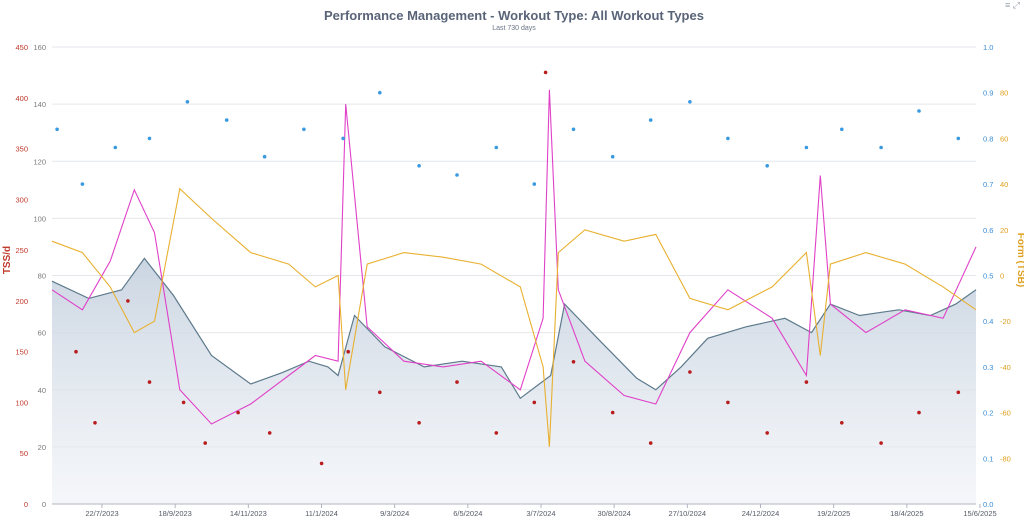 The width and height of the screenshot is (1024, 527). Describe the element at coordinates (44, 504) in the screenshot. I see `ctl-tick-label: 0` at that location.